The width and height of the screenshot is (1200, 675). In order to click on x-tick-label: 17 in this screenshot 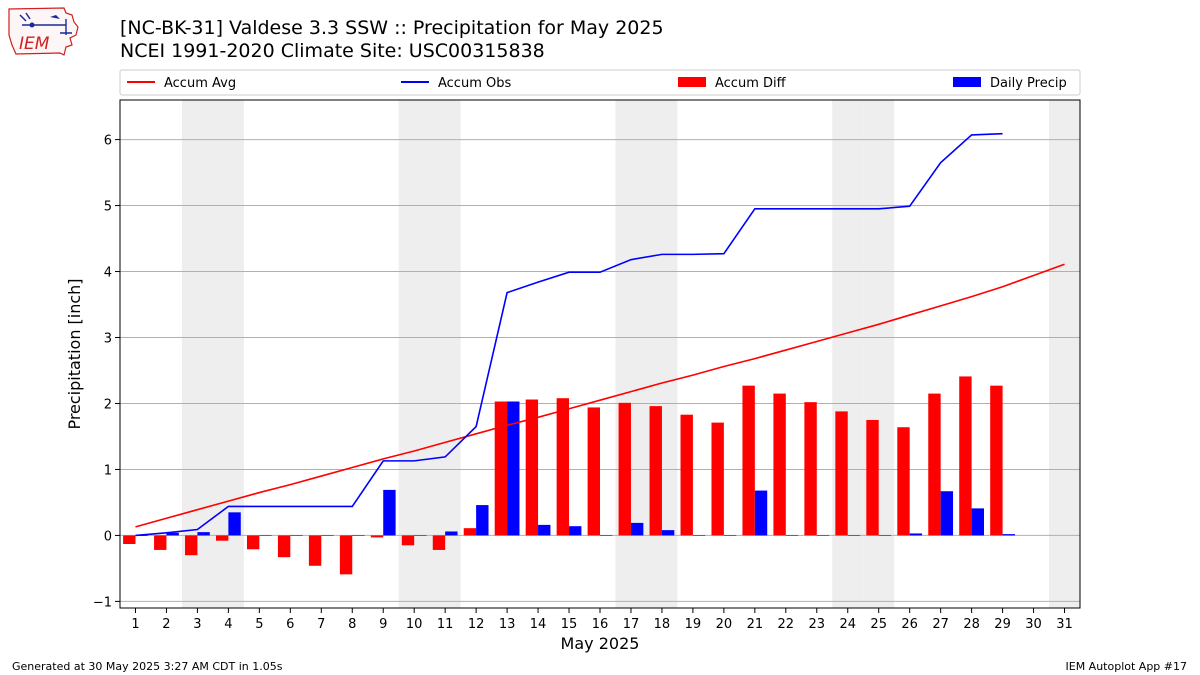, I will do `click(631, 624)`.